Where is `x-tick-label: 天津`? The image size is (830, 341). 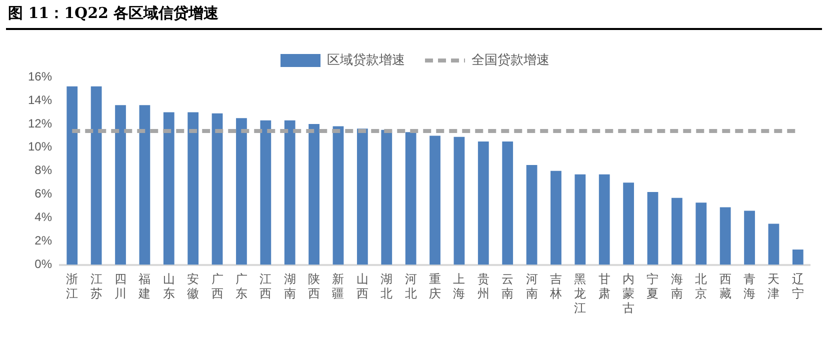
x-tick-label: 天津 is located at coordinates (774, 286).